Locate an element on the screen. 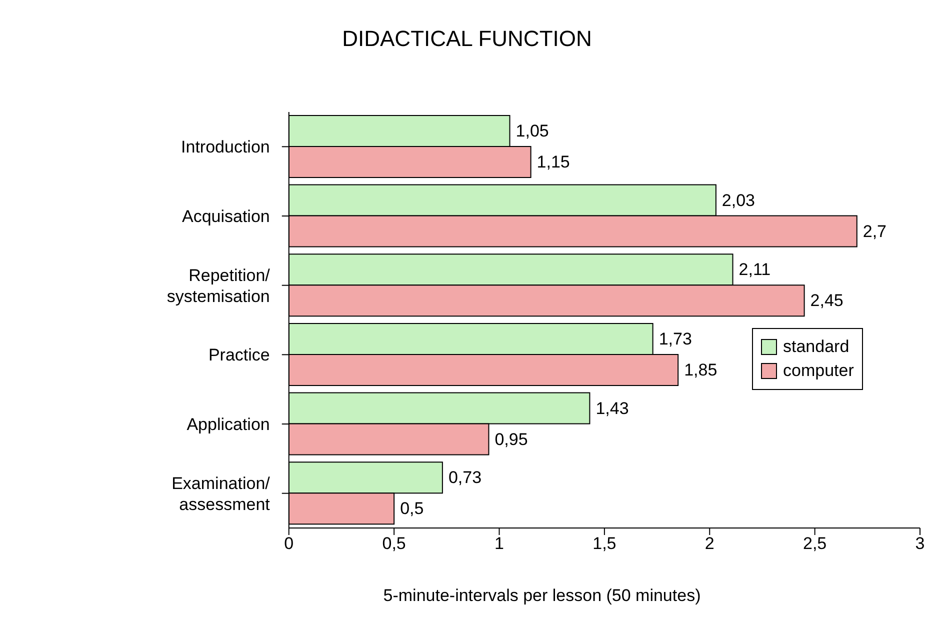 The height and width of the screenshot is (626, 934). data-label: 0,73 is located at coordinates (465, 478).